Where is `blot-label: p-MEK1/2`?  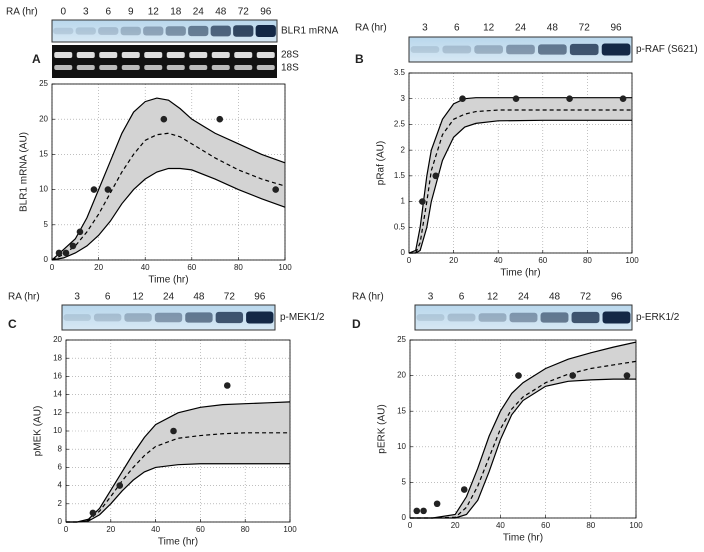
blot-label: p-MEK1/2 is located at coordinates (302, 317).